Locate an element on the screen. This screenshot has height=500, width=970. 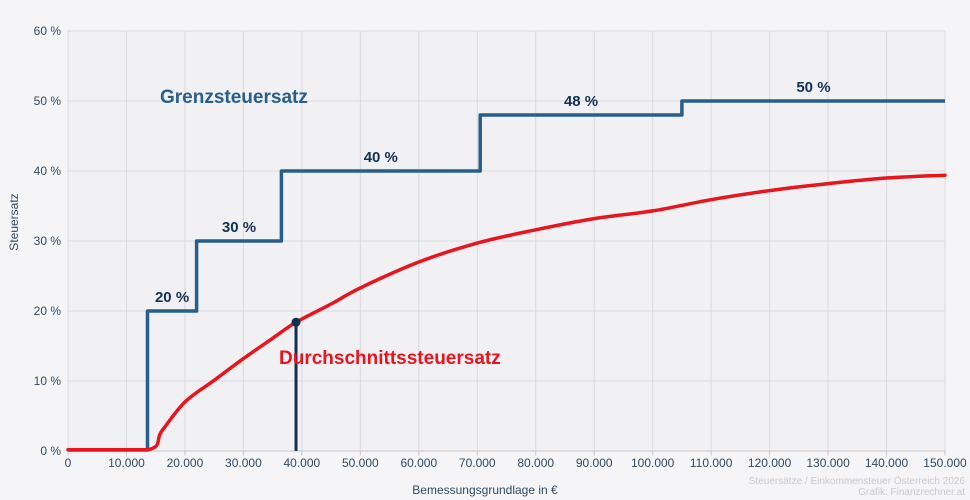
y-tick-label: 40 % is located at coordinates (48, 171).